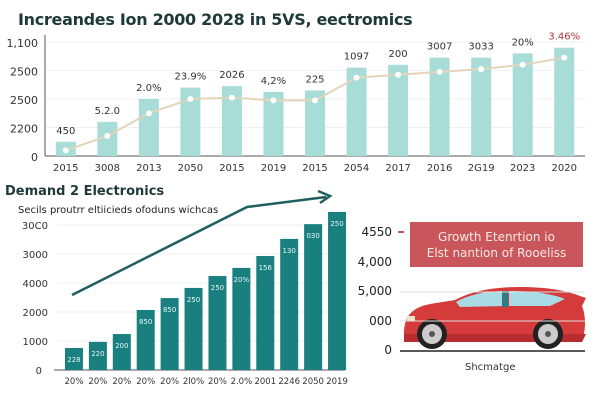 The height and width of the screenshot is (400, 600). I want to click on y-tick-label: 1,100, so click(23, 43).